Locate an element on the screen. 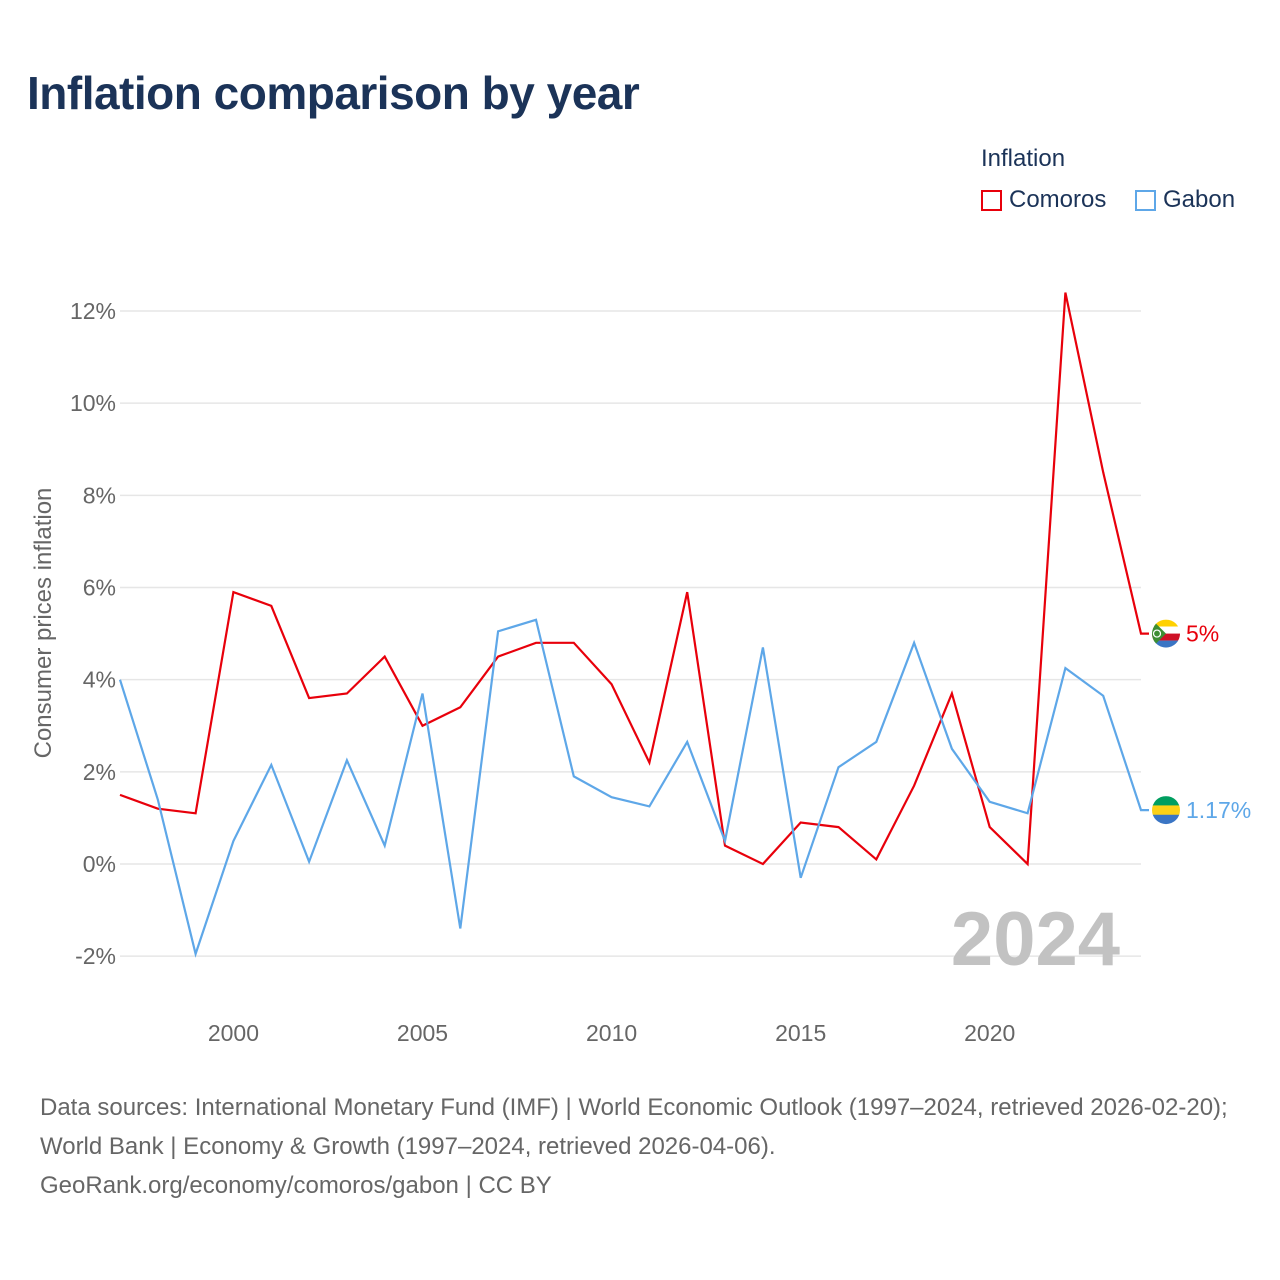 The height and width of the screenshot is (1280, 1280). y-tick-label: 10% is located at coordinates (93, 403).